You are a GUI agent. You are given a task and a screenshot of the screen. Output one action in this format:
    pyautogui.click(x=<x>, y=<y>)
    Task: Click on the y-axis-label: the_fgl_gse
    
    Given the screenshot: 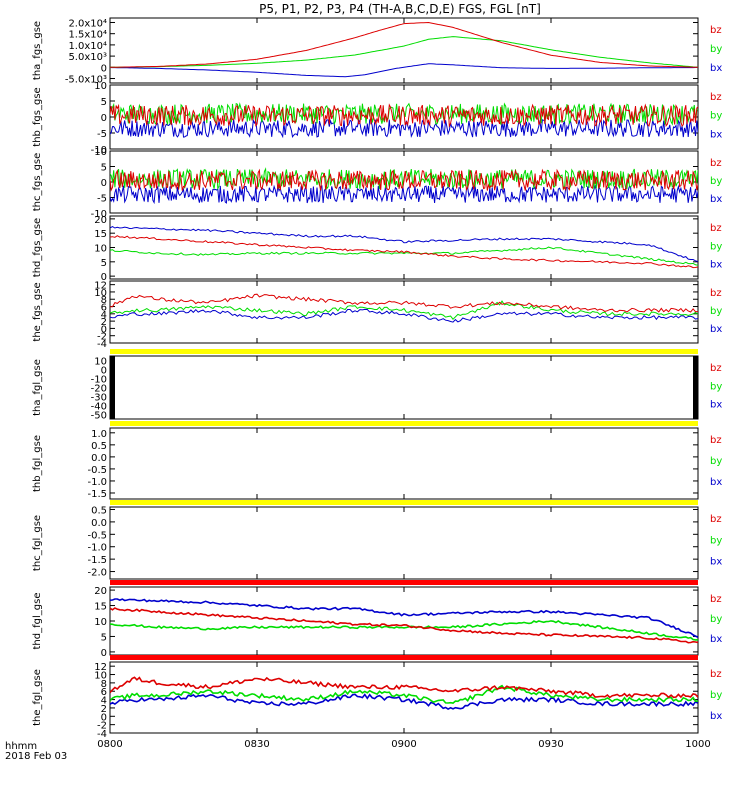 What is the action you would take?
    pyautogui.click(x=37, y=697)
    